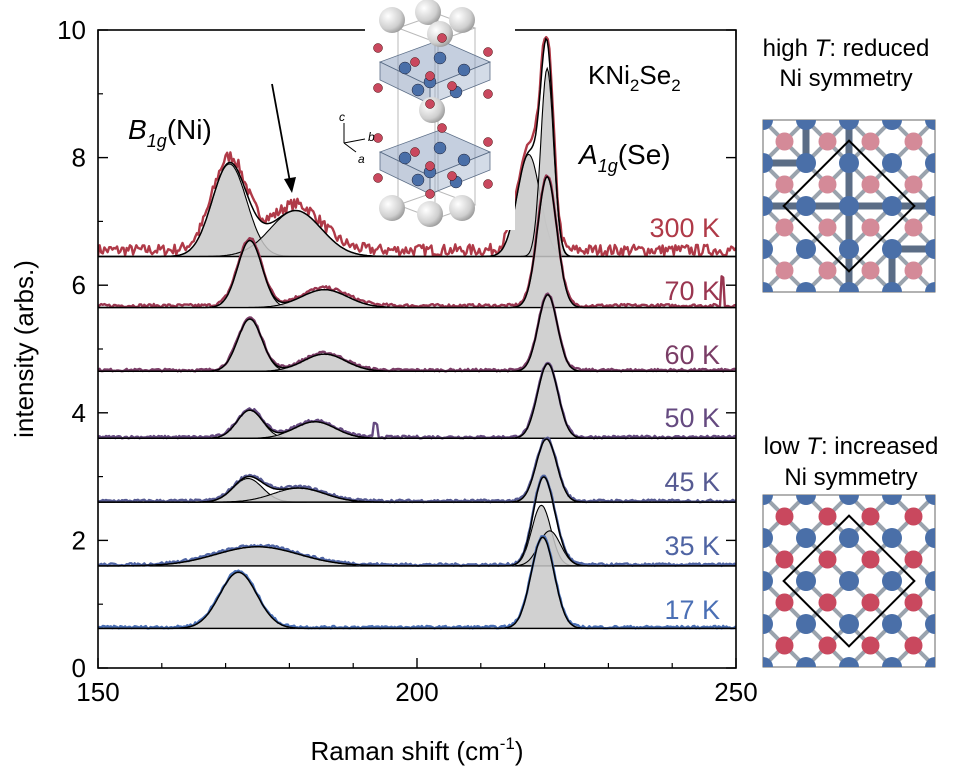 This screenshot has height=783, width=970. I want to click on series-50-k, so click(417, 400).